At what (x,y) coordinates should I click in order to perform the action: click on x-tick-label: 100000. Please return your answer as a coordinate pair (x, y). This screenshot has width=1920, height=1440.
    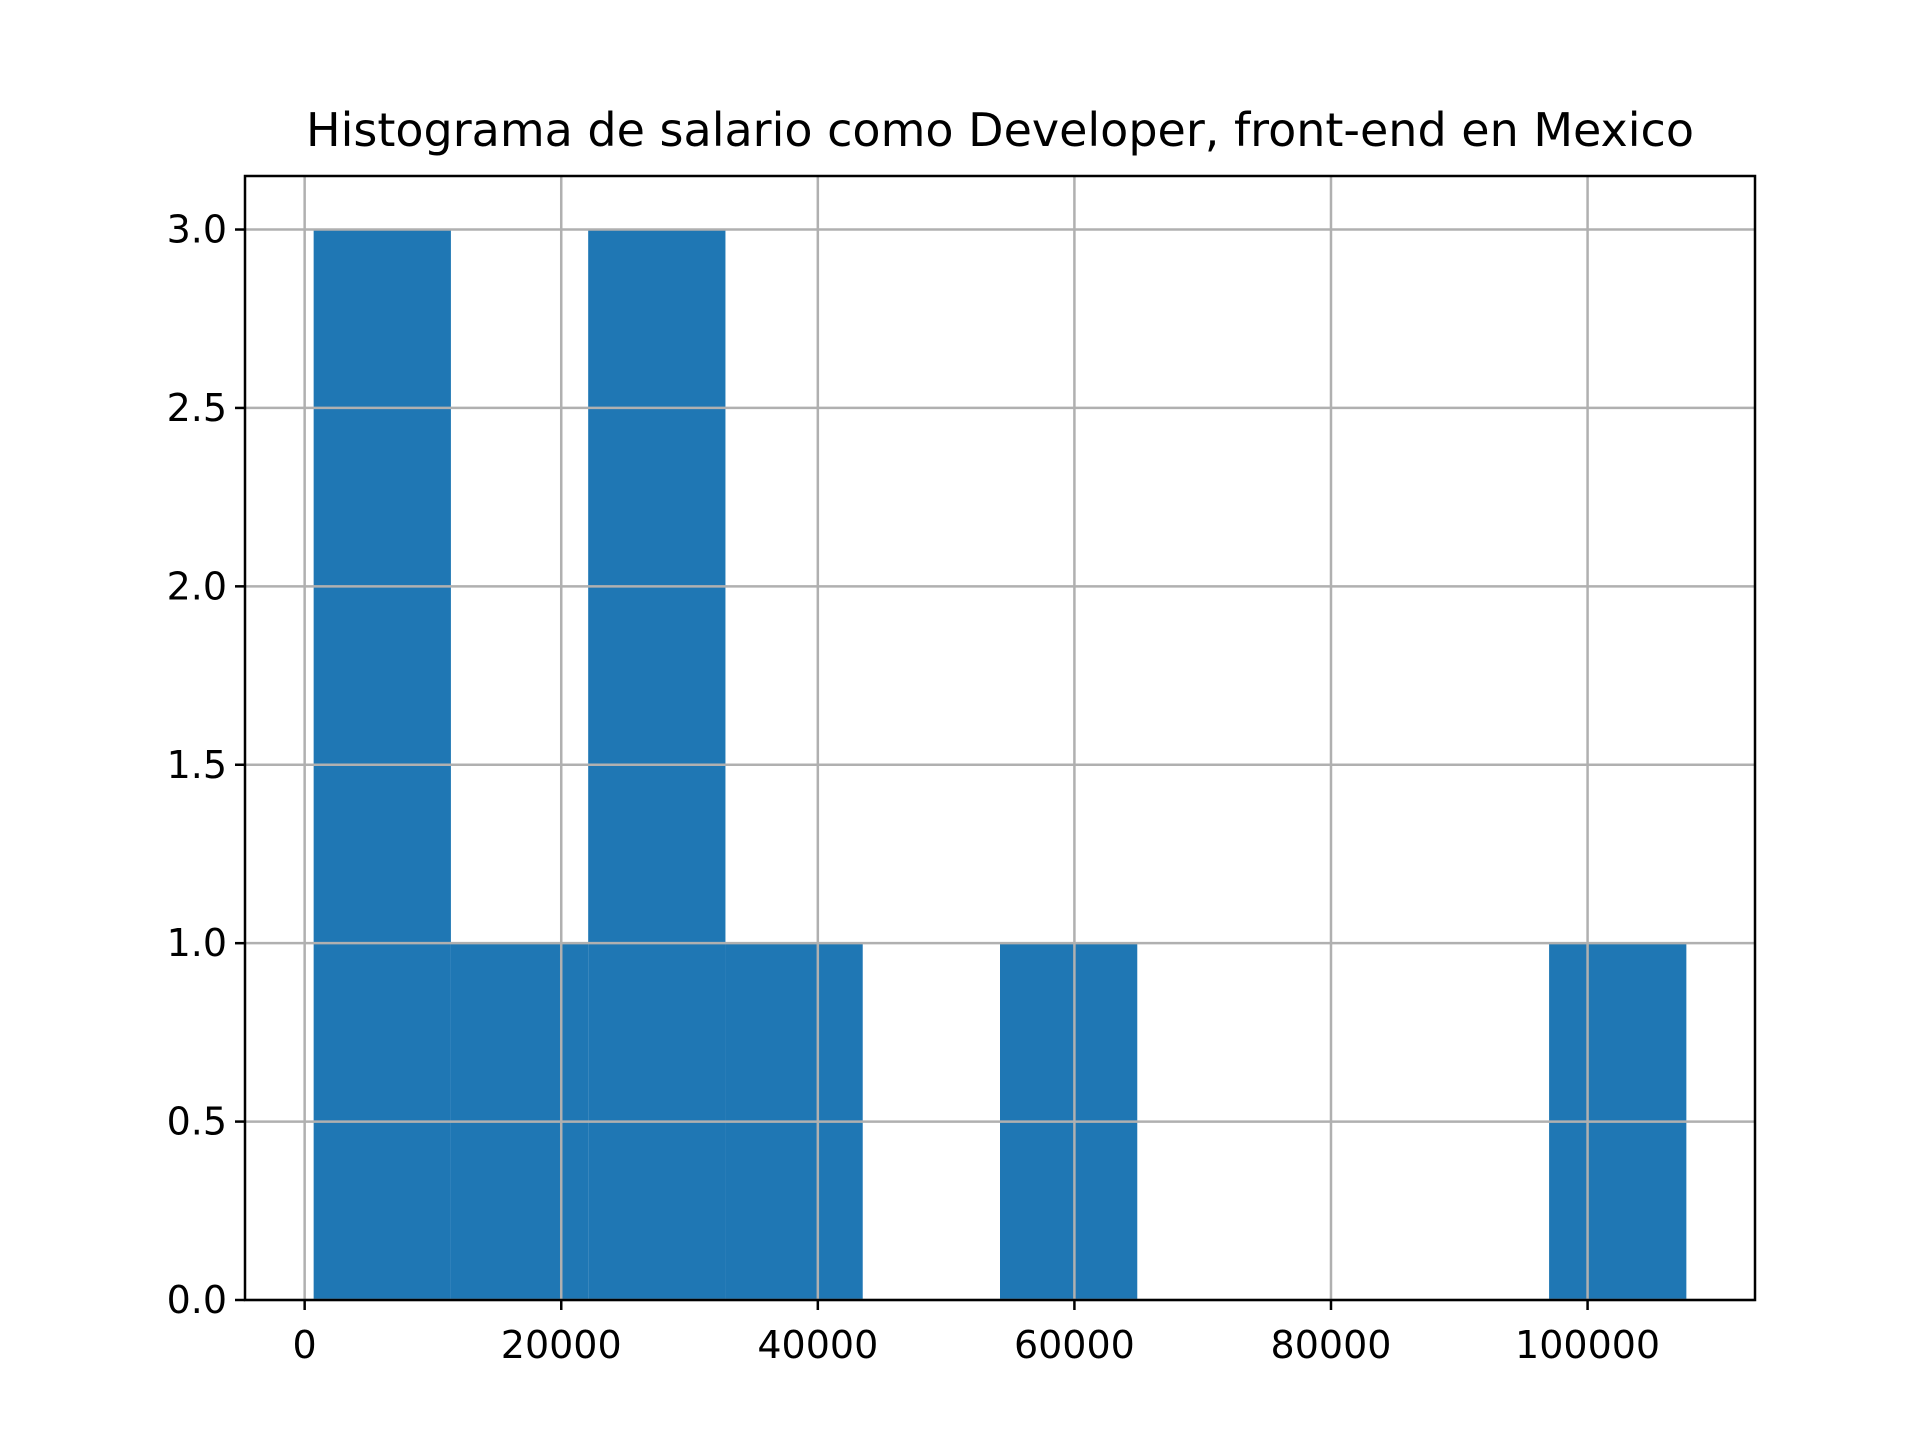
    Looking at the image, I should click on (1587, 1345).